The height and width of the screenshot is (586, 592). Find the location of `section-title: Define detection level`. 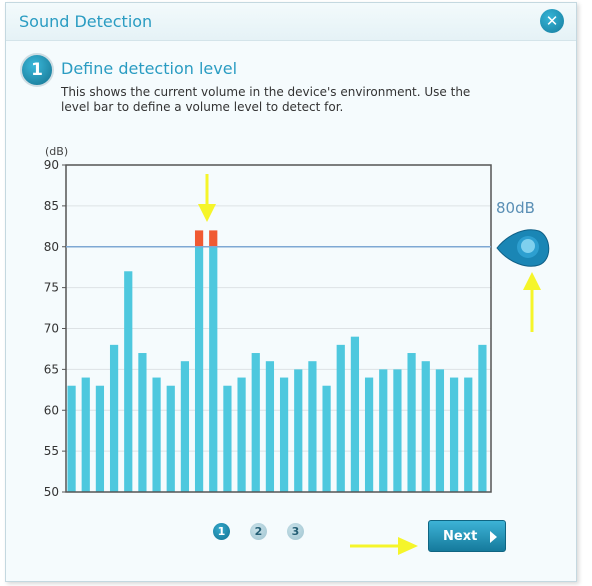

section-title: Define detection level is located at coordinates (149, 68).